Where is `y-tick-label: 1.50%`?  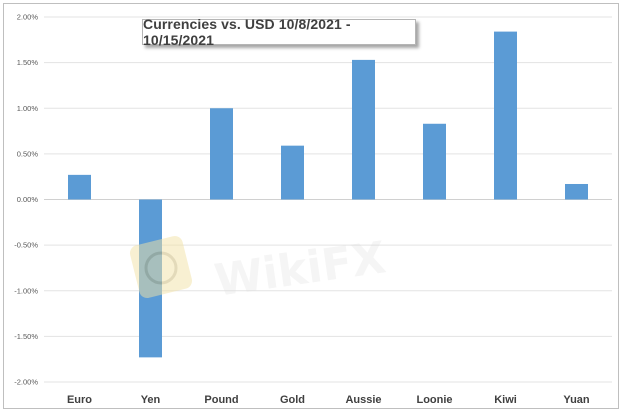 y-tick-label: 1.50% is located at coordinates (28, 62).